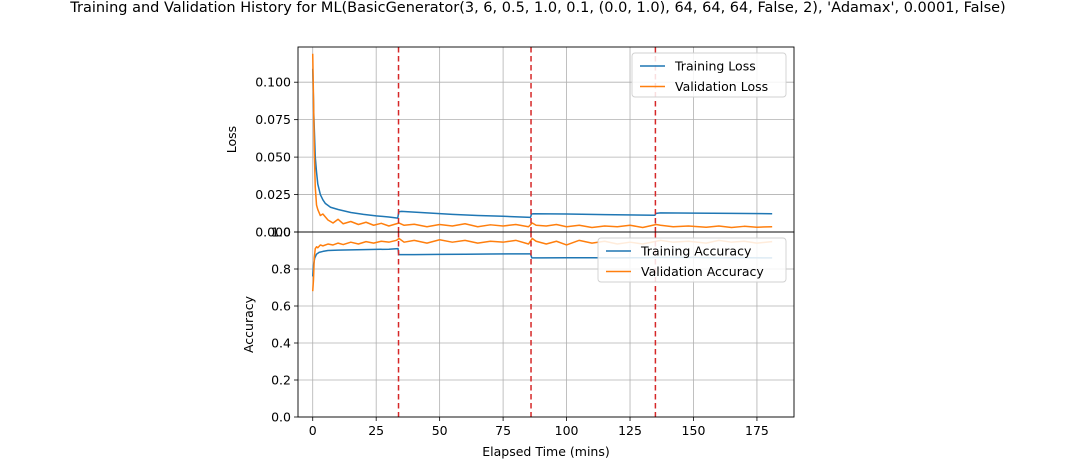  What do you see at coordinates (715, 66) in the screenshot?
I see `loss-legend-label-training: Training Loss` at bounding box center [715, 66].